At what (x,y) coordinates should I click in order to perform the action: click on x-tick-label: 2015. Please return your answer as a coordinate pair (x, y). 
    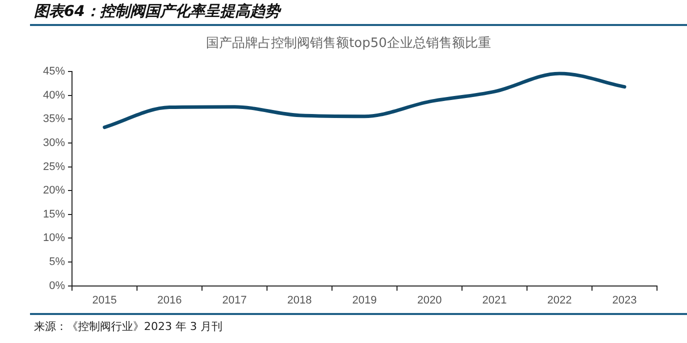
    Looking at the image, I should click on (104, 300).